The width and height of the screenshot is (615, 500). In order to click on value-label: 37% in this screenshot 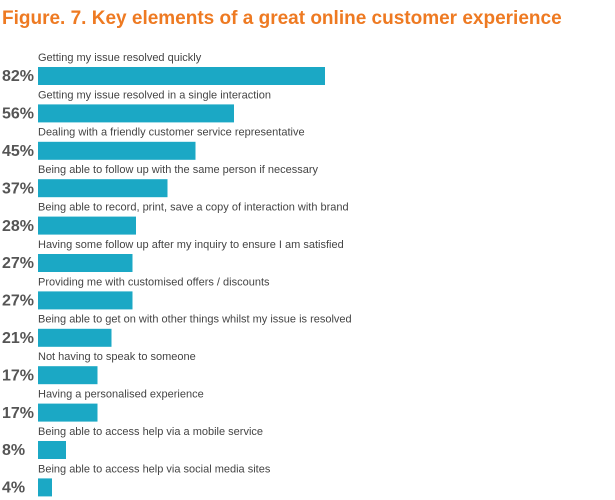, I will do `click(18, 188)`.